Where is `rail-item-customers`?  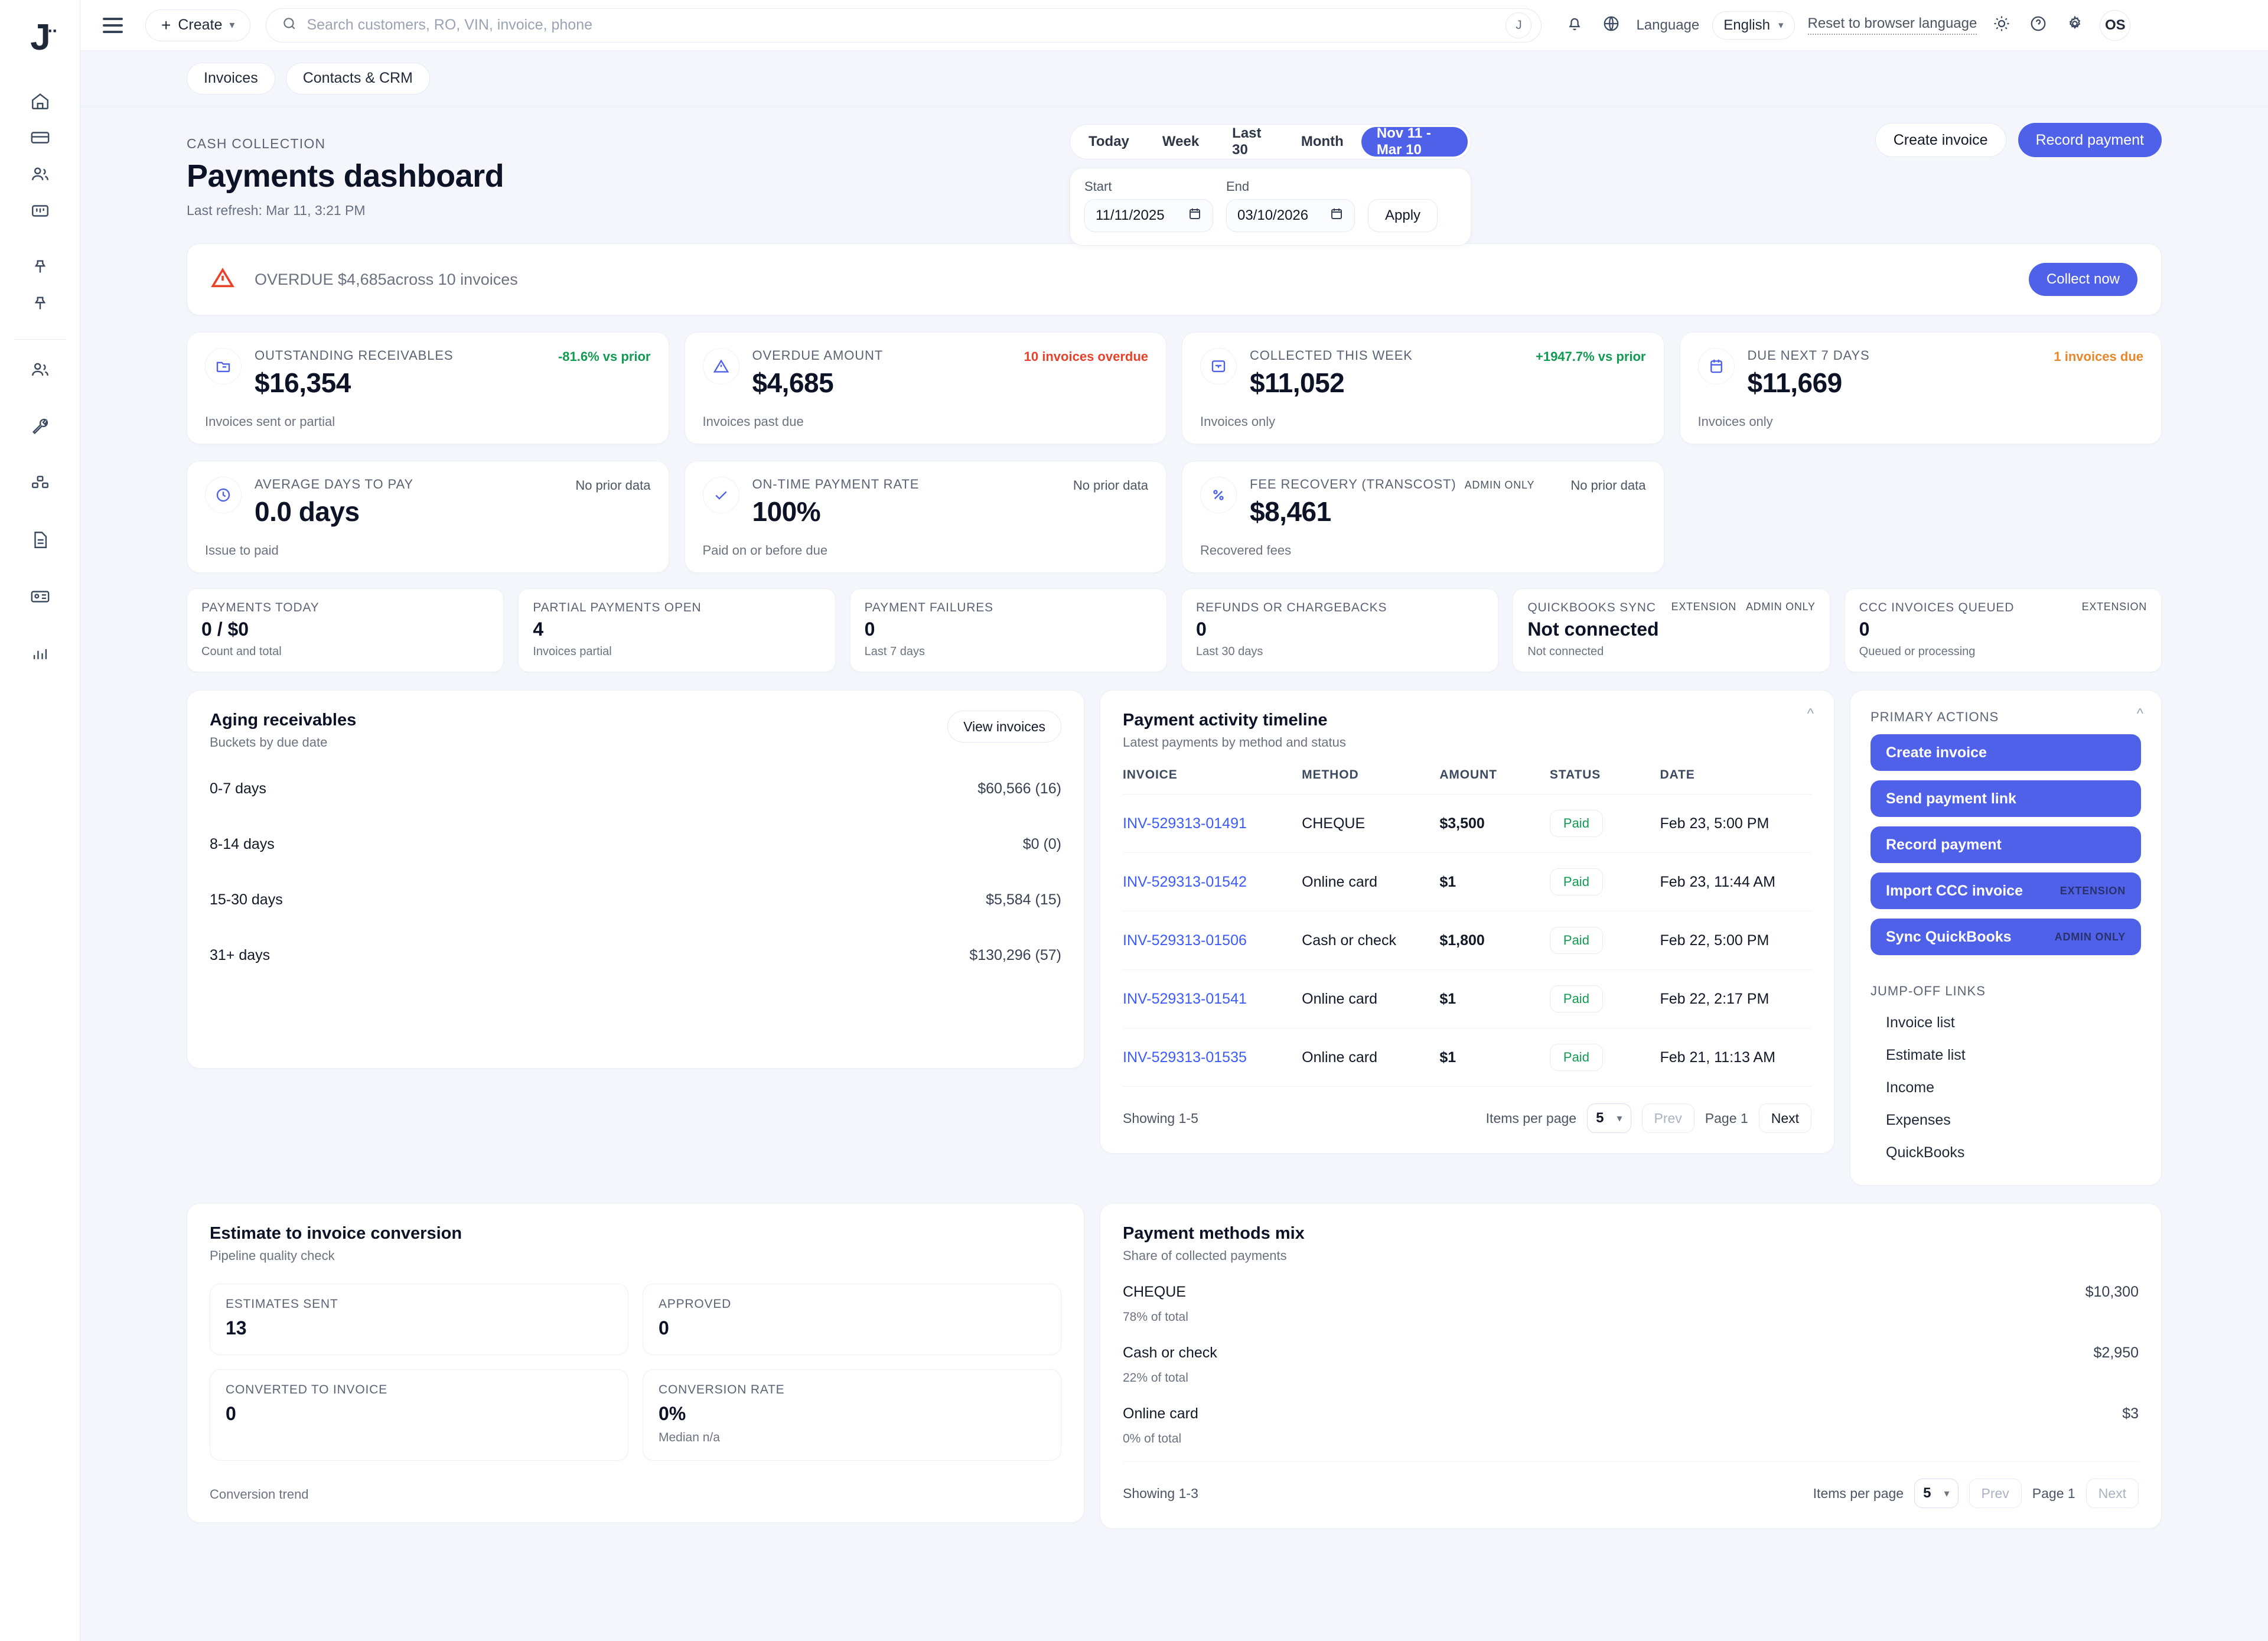 rail-item-customers is located at coordinates (40, 175).